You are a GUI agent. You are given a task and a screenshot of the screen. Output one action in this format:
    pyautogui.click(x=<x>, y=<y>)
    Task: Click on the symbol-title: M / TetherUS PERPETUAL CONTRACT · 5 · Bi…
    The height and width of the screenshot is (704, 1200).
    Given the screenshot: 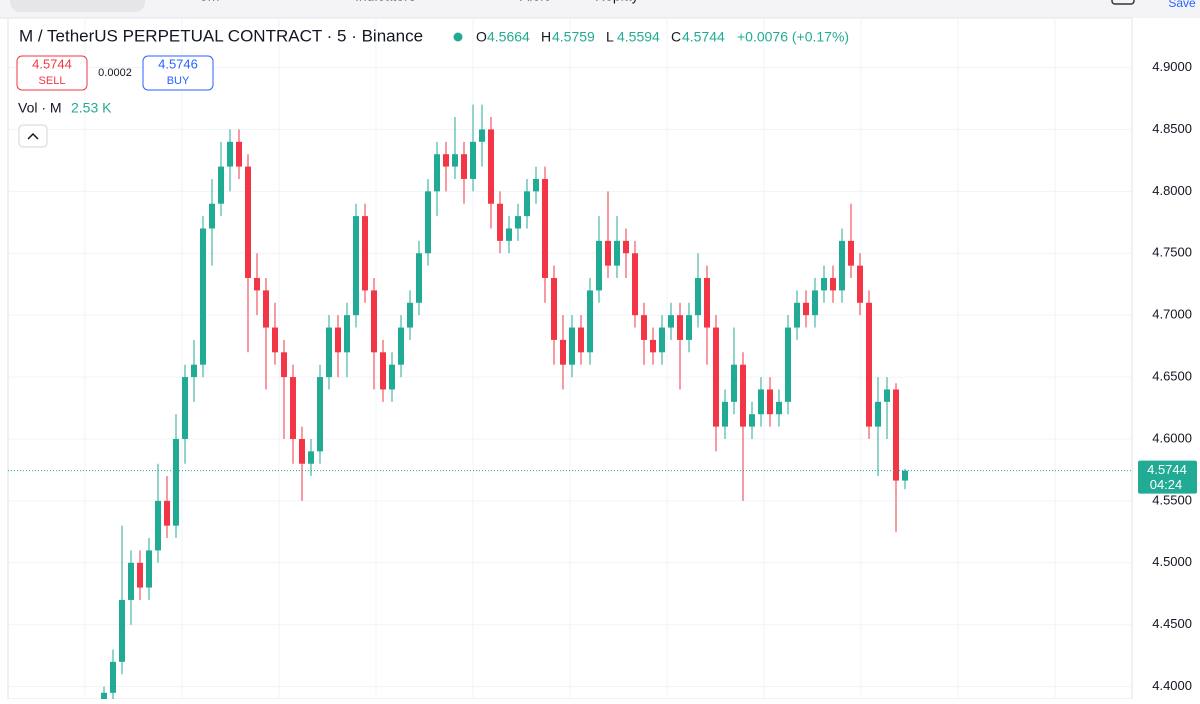 What is the action you would take?
    pyautogui.click(x=221, y=35)
    